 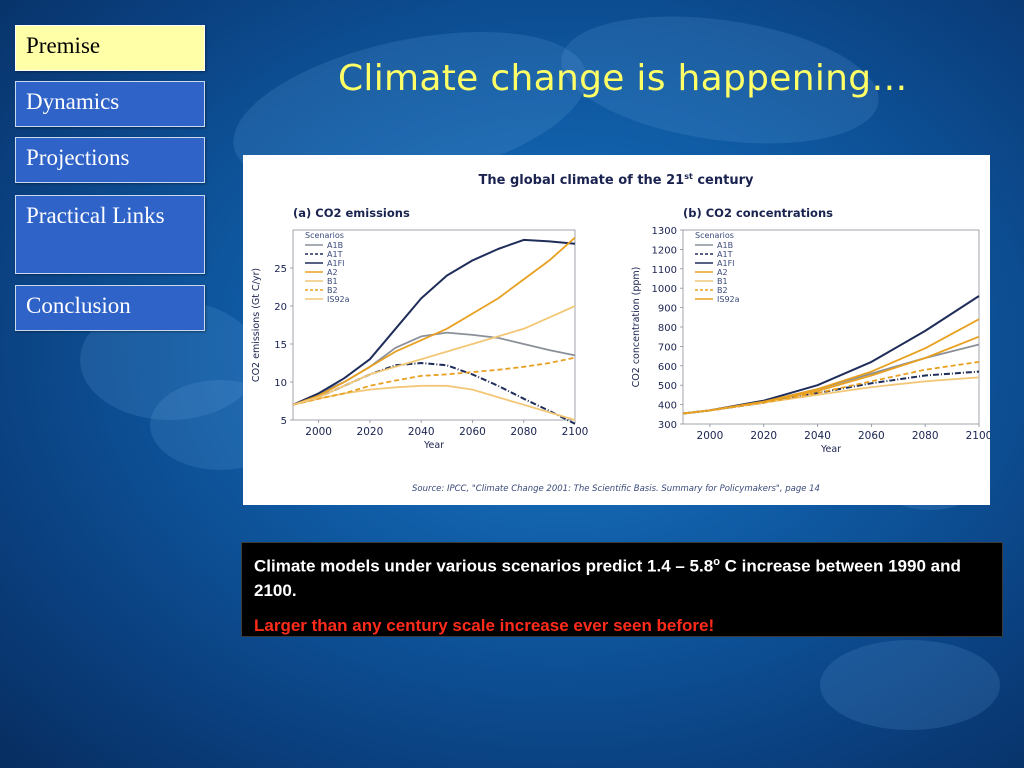 I want to click on nav-item-dynamics: Dynamics, so click(x=110, y=104).